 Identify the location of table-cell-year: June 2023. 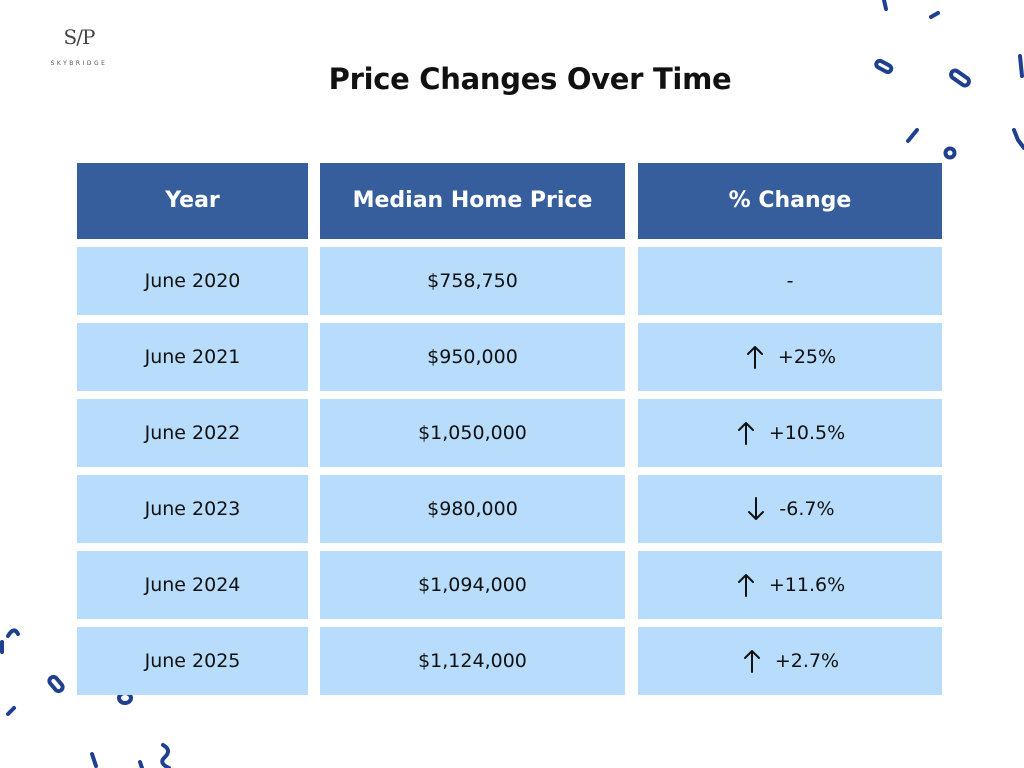
(192, 509).